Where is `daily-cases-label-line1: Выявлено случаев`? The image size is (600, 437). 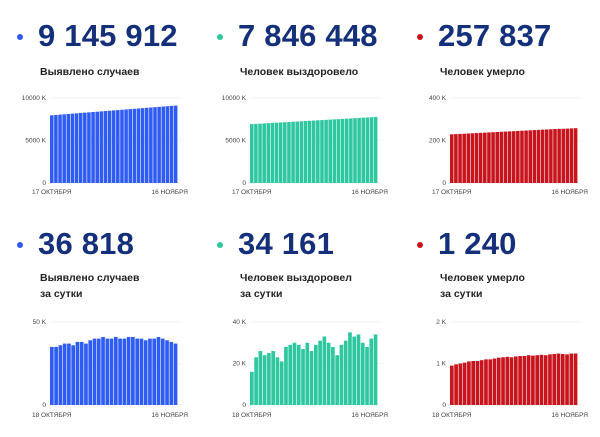 daily-cases-label-line1: Выявлено случаев is located at coordinates (90, 278).